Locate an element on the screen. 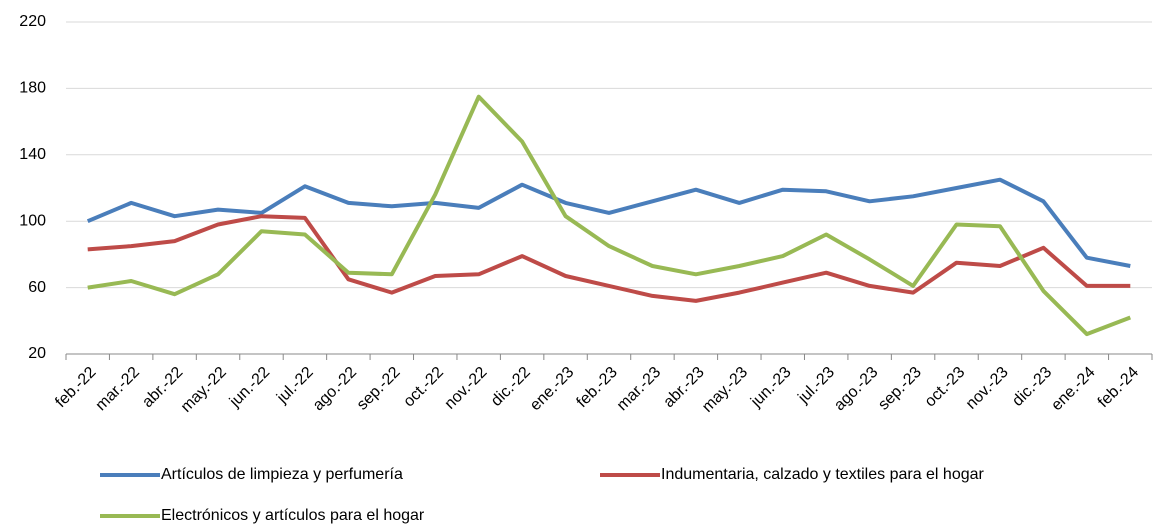 The height and width of the screenshot is (527, 1153). x-tick-label: ene.-24 is located at coordinates (1073, 389).